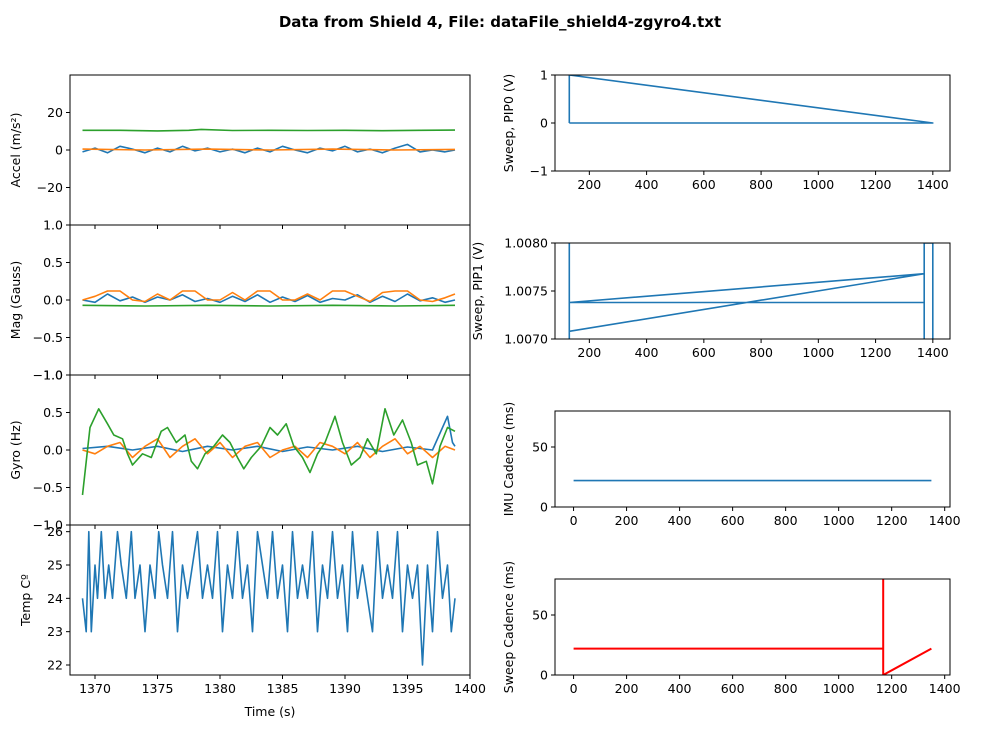 The width and height of the screenshot is (1000, 750). I want to click on y-tick-label: 1.0075, so click(526, 291).